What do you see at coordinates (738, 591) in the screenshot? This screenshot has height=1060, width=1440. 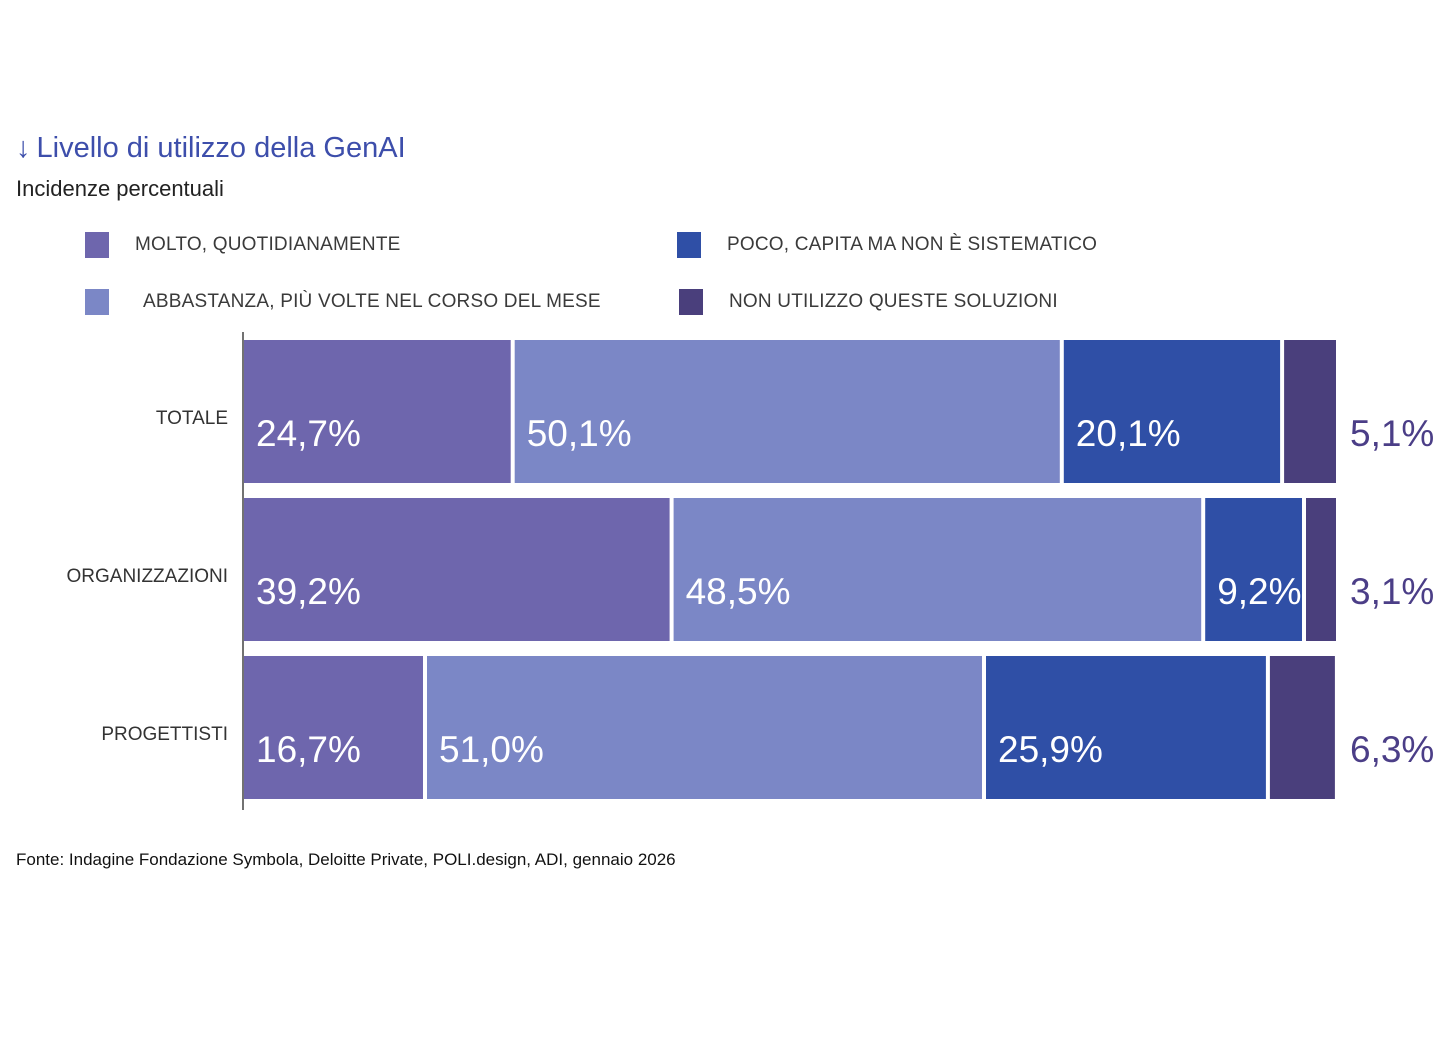 I see `data-label: 48,5%` at bounding box center [738, 591].